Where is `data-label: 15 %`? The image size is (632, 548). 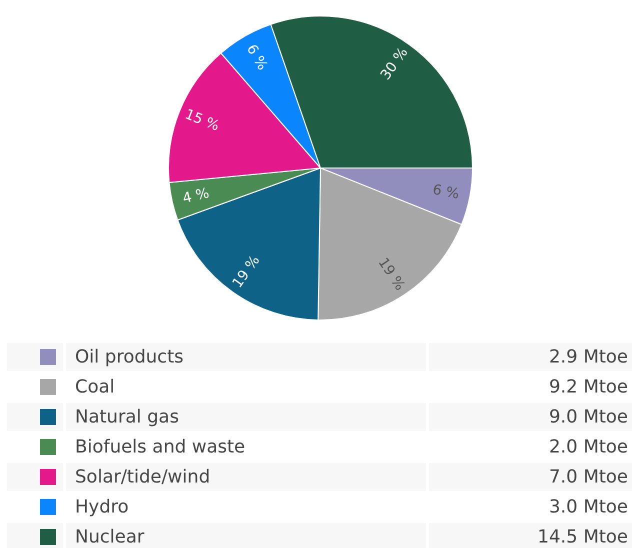 data-label: 15 % is located at coordinates (202, 120).